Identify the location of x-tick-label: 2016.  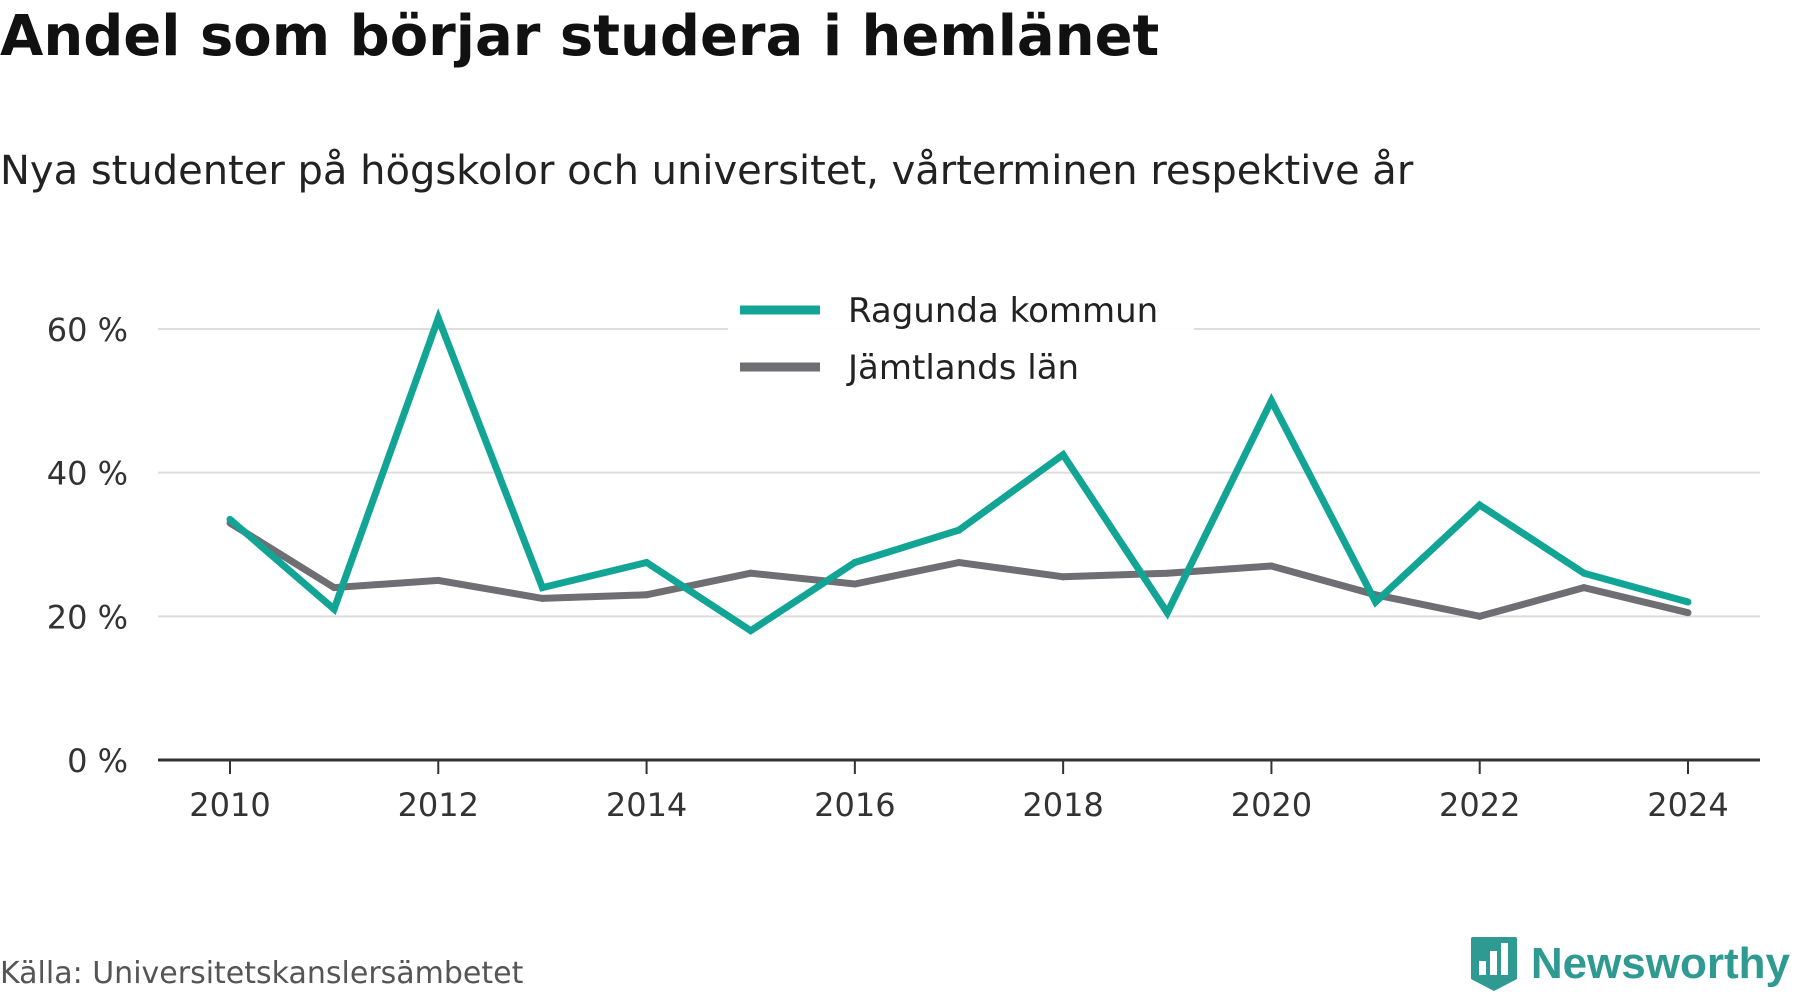
(854, 805).